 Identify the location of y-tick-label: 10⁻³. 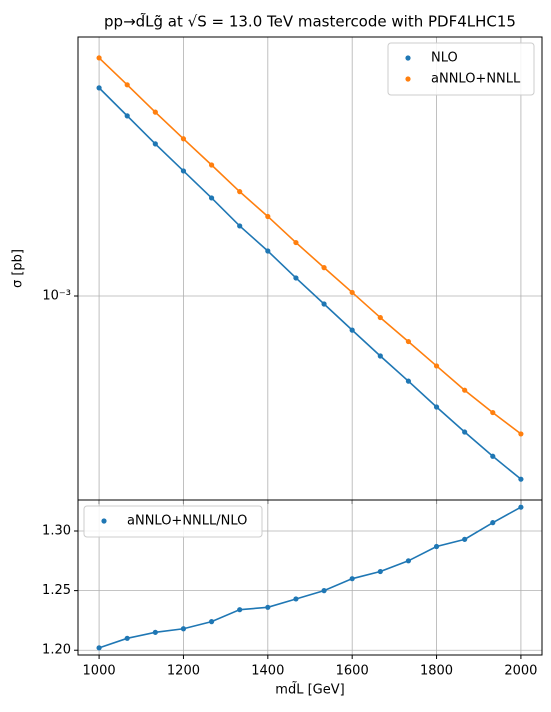
(56, 295).